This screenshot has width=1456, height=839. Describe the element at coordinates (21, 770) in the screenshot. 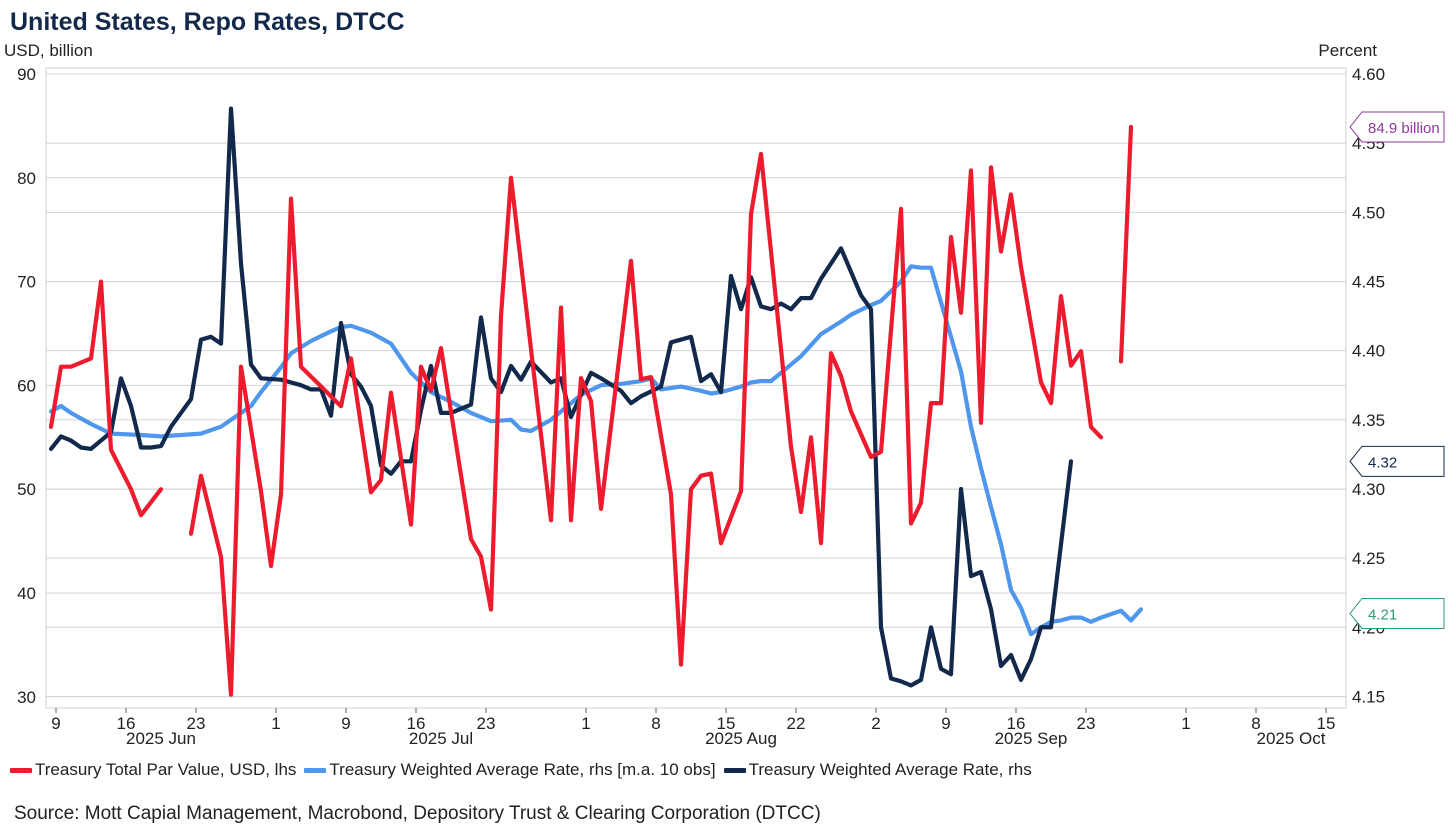

I see `legend-swatch-red` at that location.